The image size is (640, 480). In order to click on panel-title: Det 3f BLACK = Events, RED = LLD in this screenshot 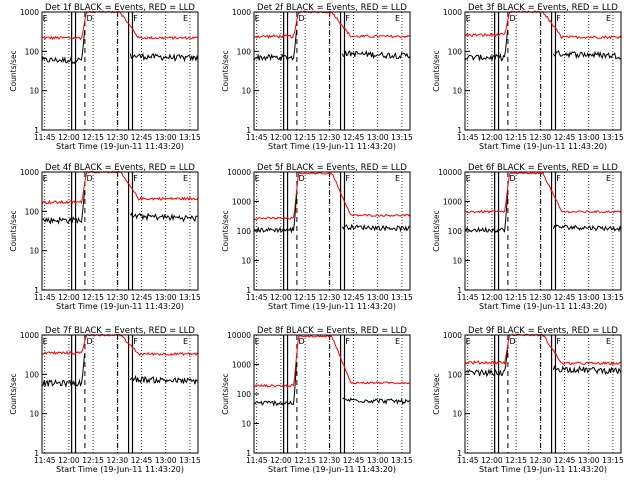, I will do `click(543, 8)`.